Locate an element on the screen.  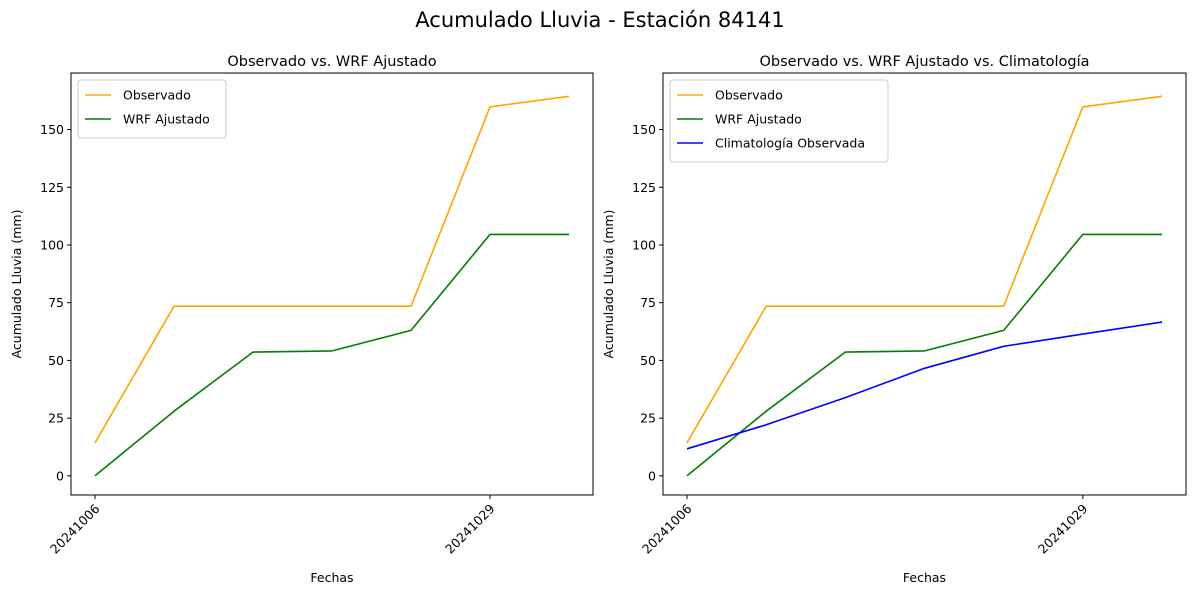
legend-label: Climatología Observada is located at coordinates (790, 143).